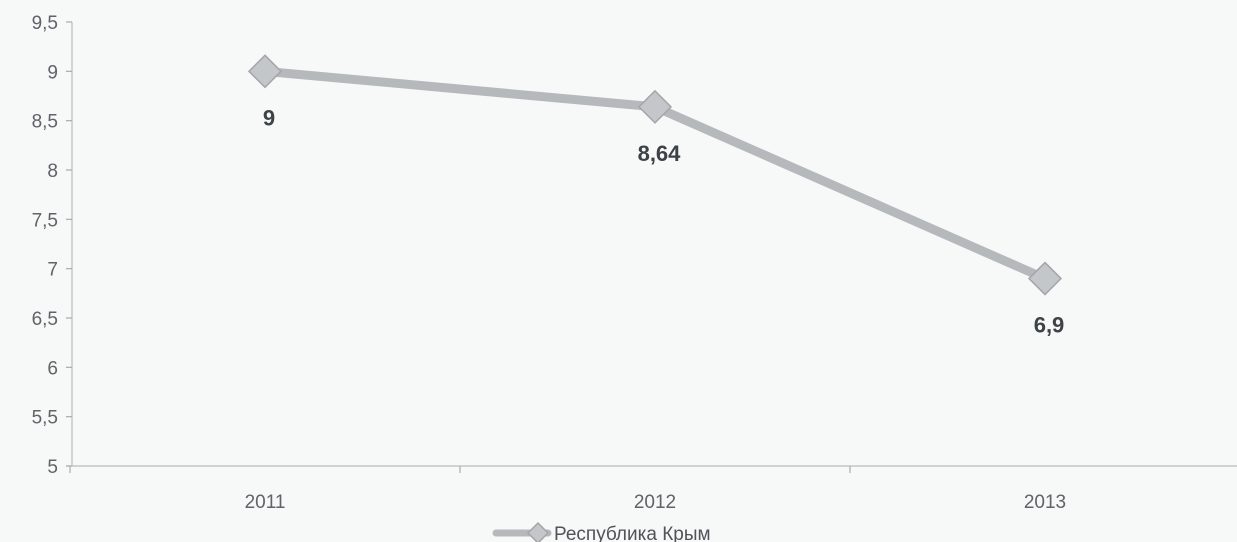 Image resolution: width=1237 pixels, height=542 pixels. I want to click on legend: Республика Крым, so click(601, 531).